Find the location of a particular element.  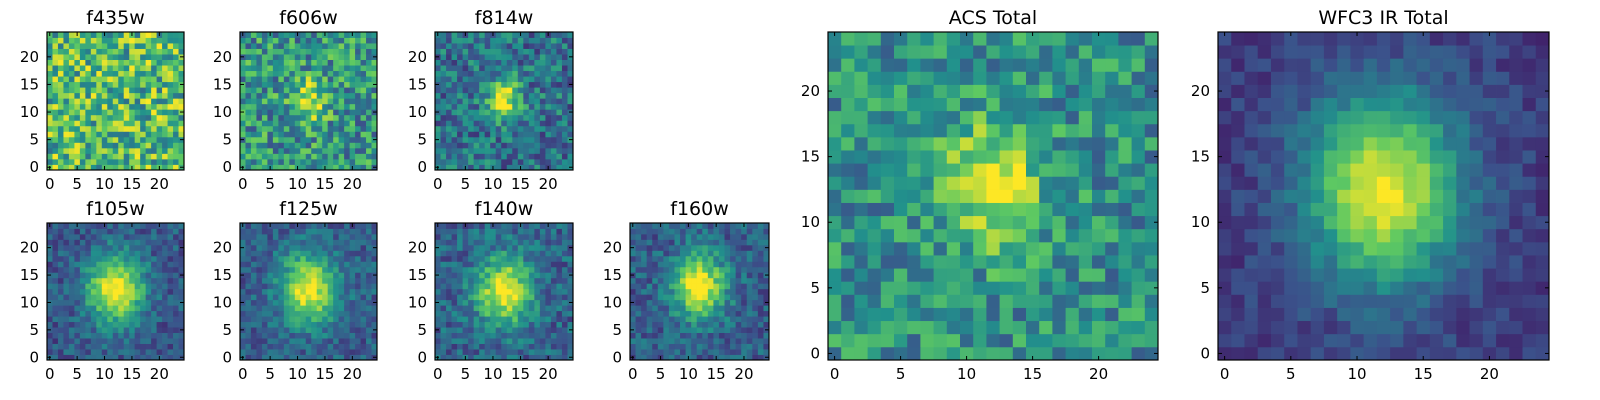

y-tick-label: 0 is located at coordinates (617, 357).